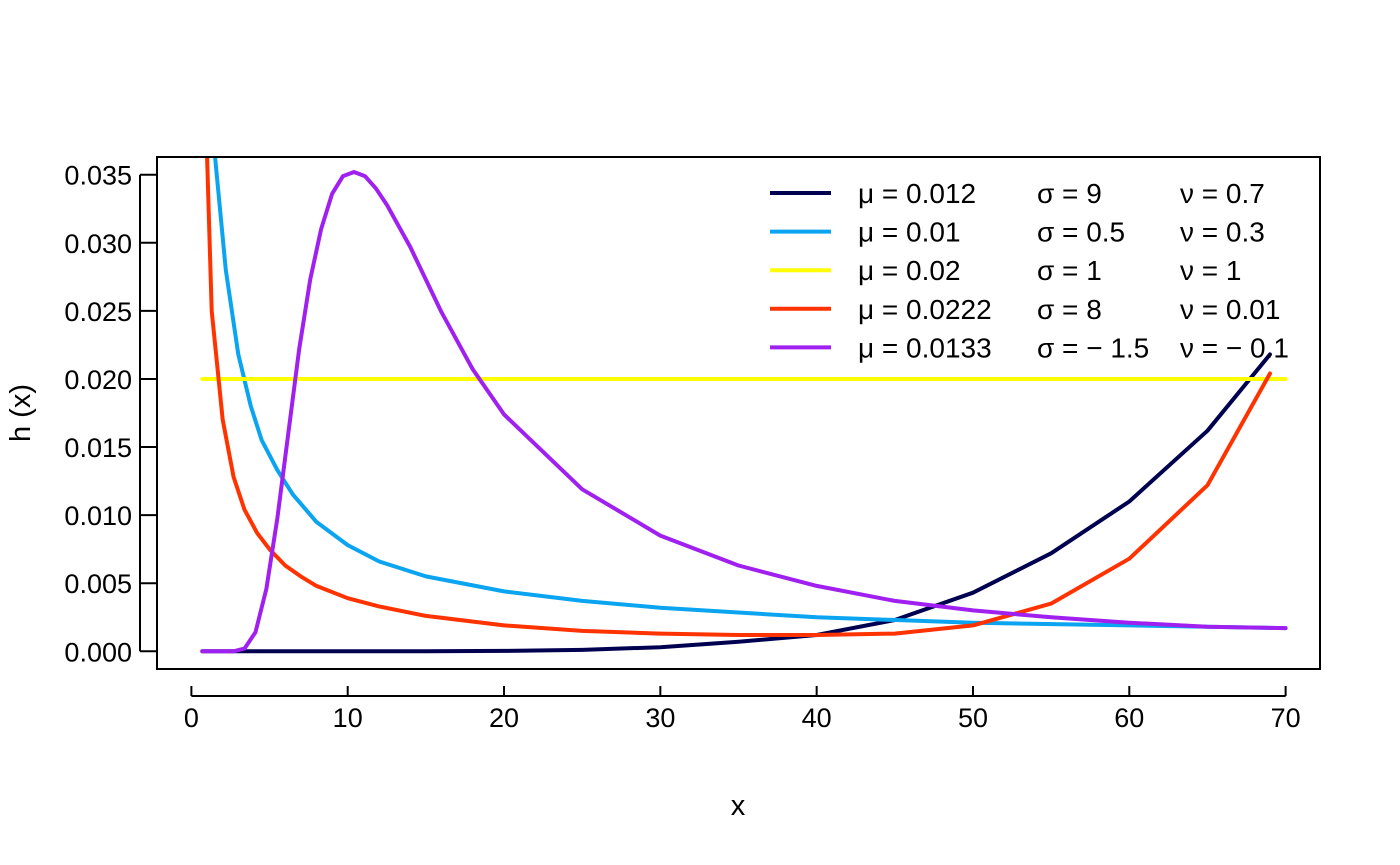 The width and height of the screenshot is (1400, 865). What do you see at coordinates (1286, 718) in the screenshot?
I see `x-tick-label: 70` at bounding box center [1286, 718].